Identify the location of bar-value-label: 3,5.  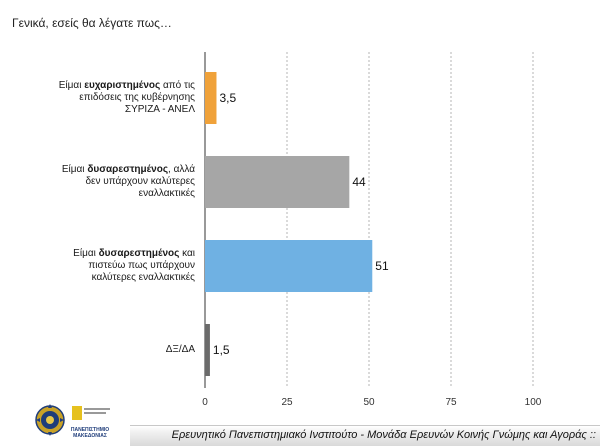
(227, 98).